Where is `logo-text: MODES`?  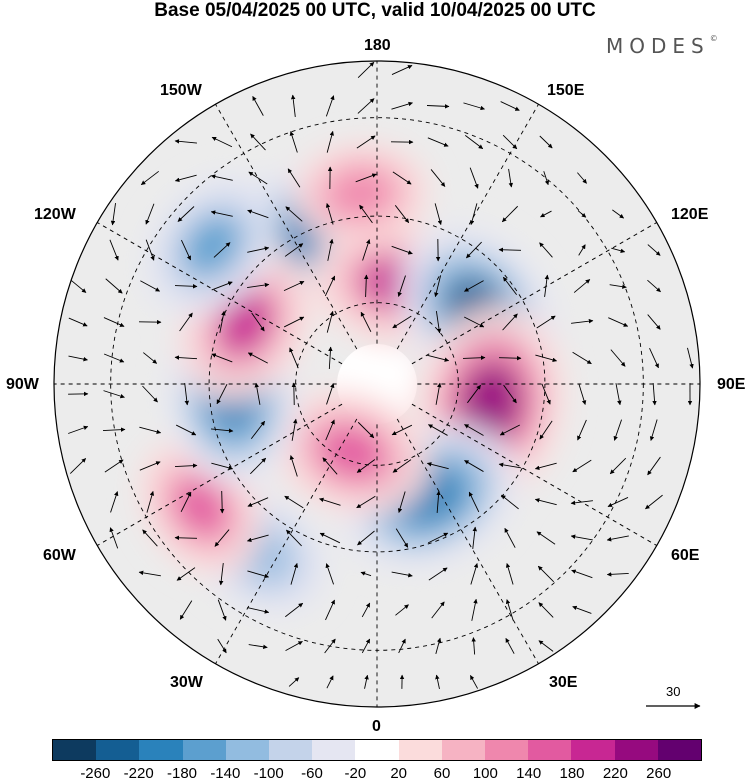
logo-text: MODES is located at coordinates (658, 46).